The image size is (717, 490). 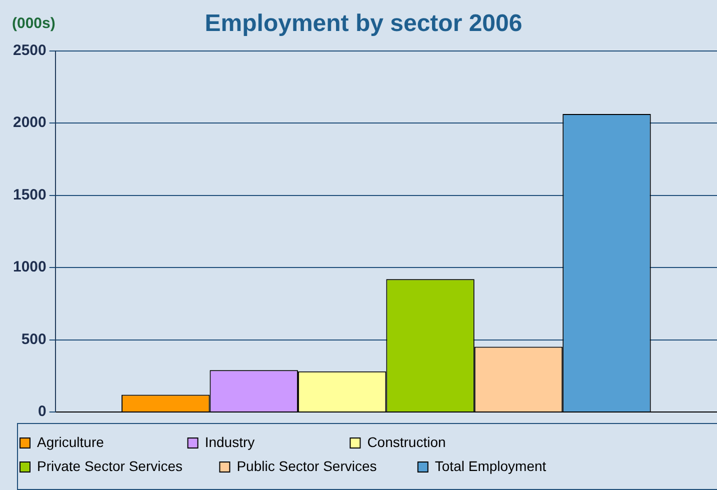 I want to click on y-tick-label: 1000, so click(x=29, y=267).